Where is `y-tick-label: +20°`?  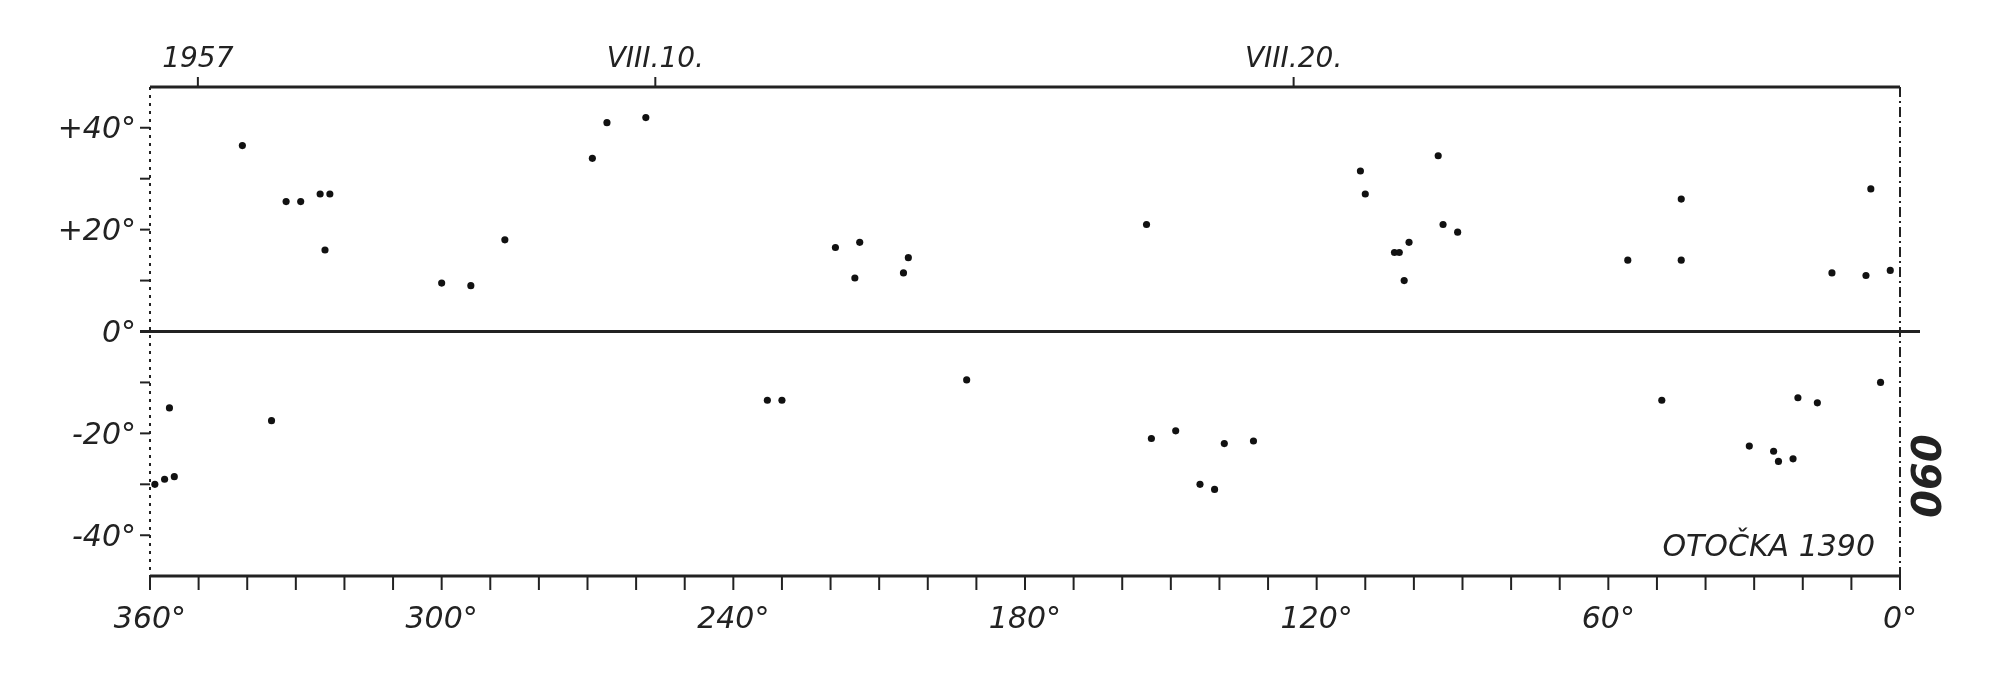
y-tick-label: +20° is located at coordinates (96, 230).